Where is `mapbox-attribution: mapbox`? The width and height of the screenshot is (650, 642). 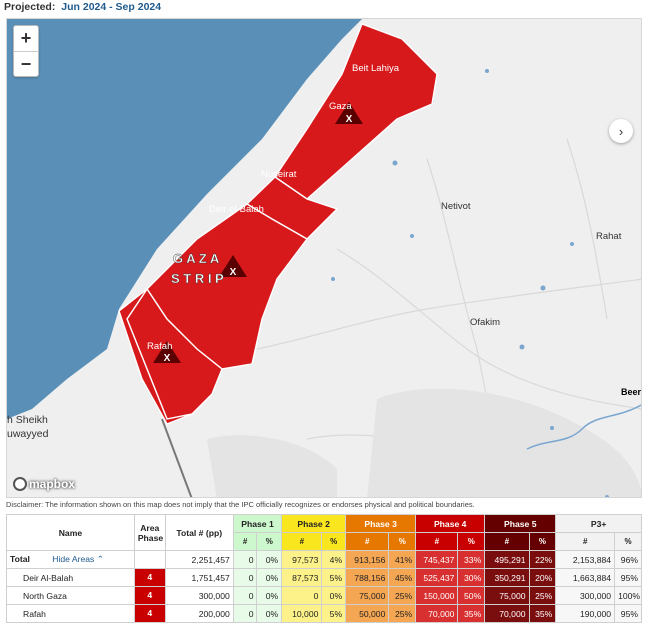 mapbox-attribution: mapbox is located at coordinates (44, 484).